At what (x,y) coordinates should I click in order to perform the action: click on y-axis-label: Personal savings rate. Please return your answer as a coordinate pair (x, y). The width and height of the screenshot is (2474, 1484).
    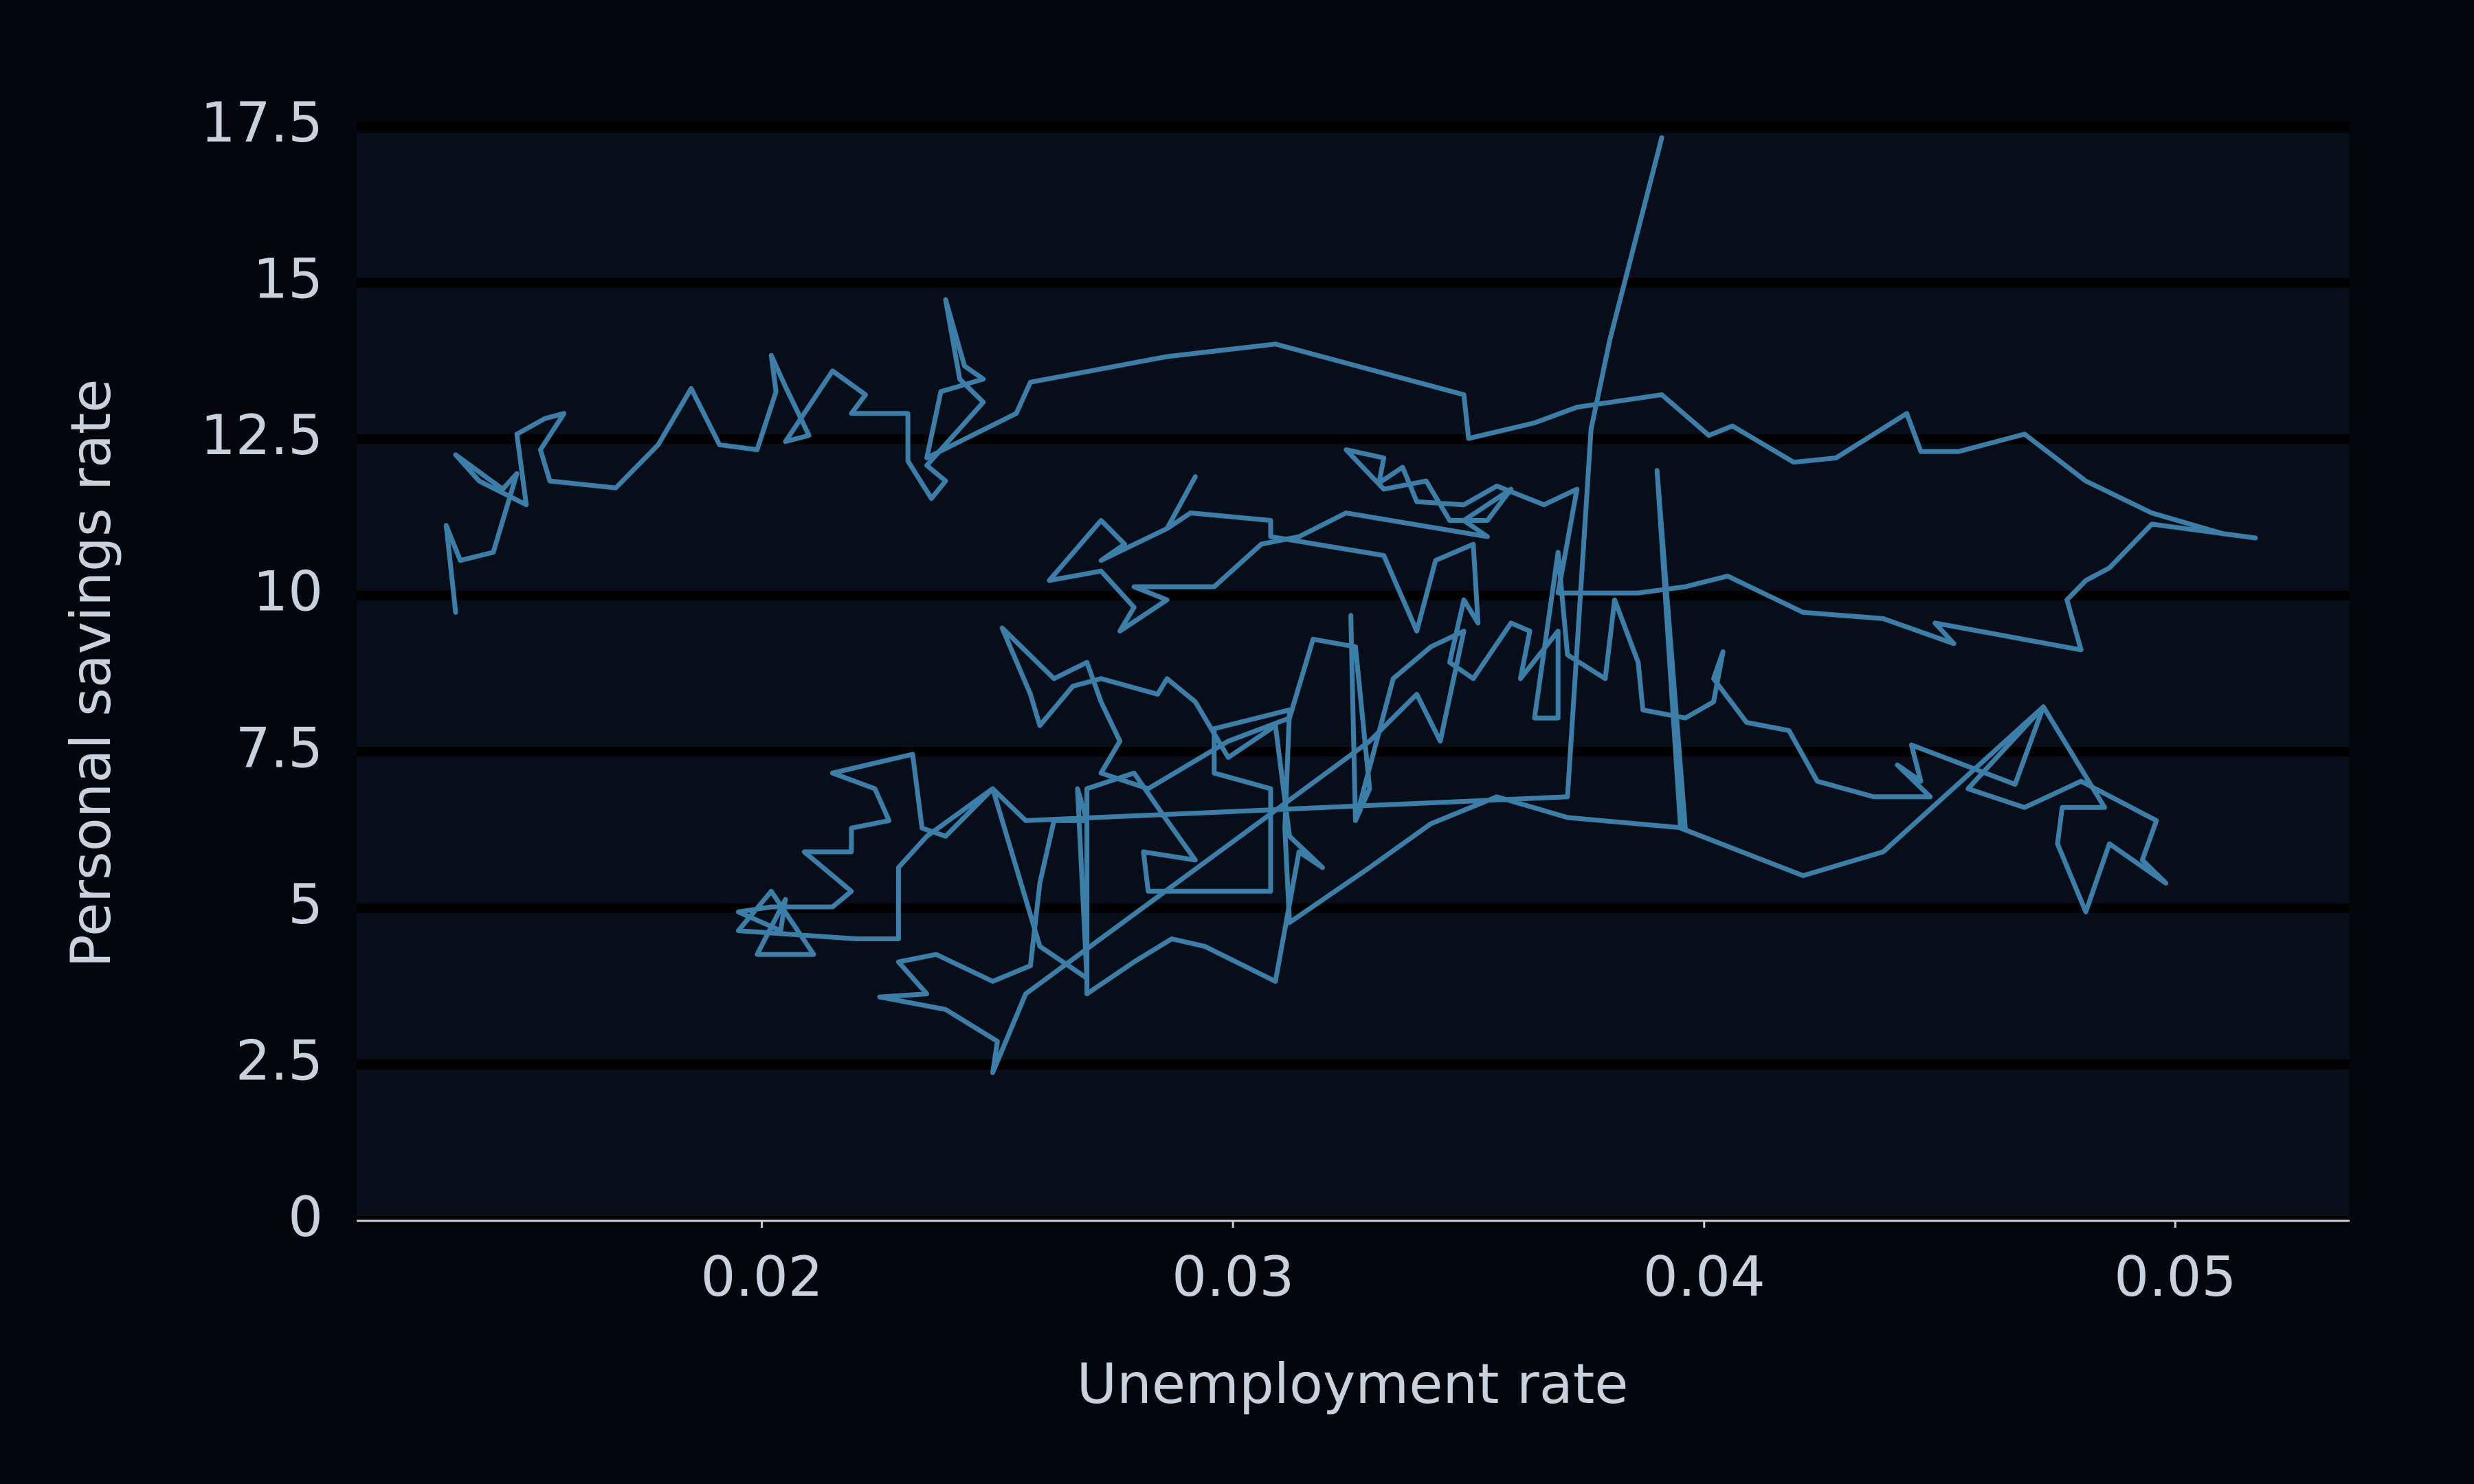
    Looking at the image, I should click on (91, 673).